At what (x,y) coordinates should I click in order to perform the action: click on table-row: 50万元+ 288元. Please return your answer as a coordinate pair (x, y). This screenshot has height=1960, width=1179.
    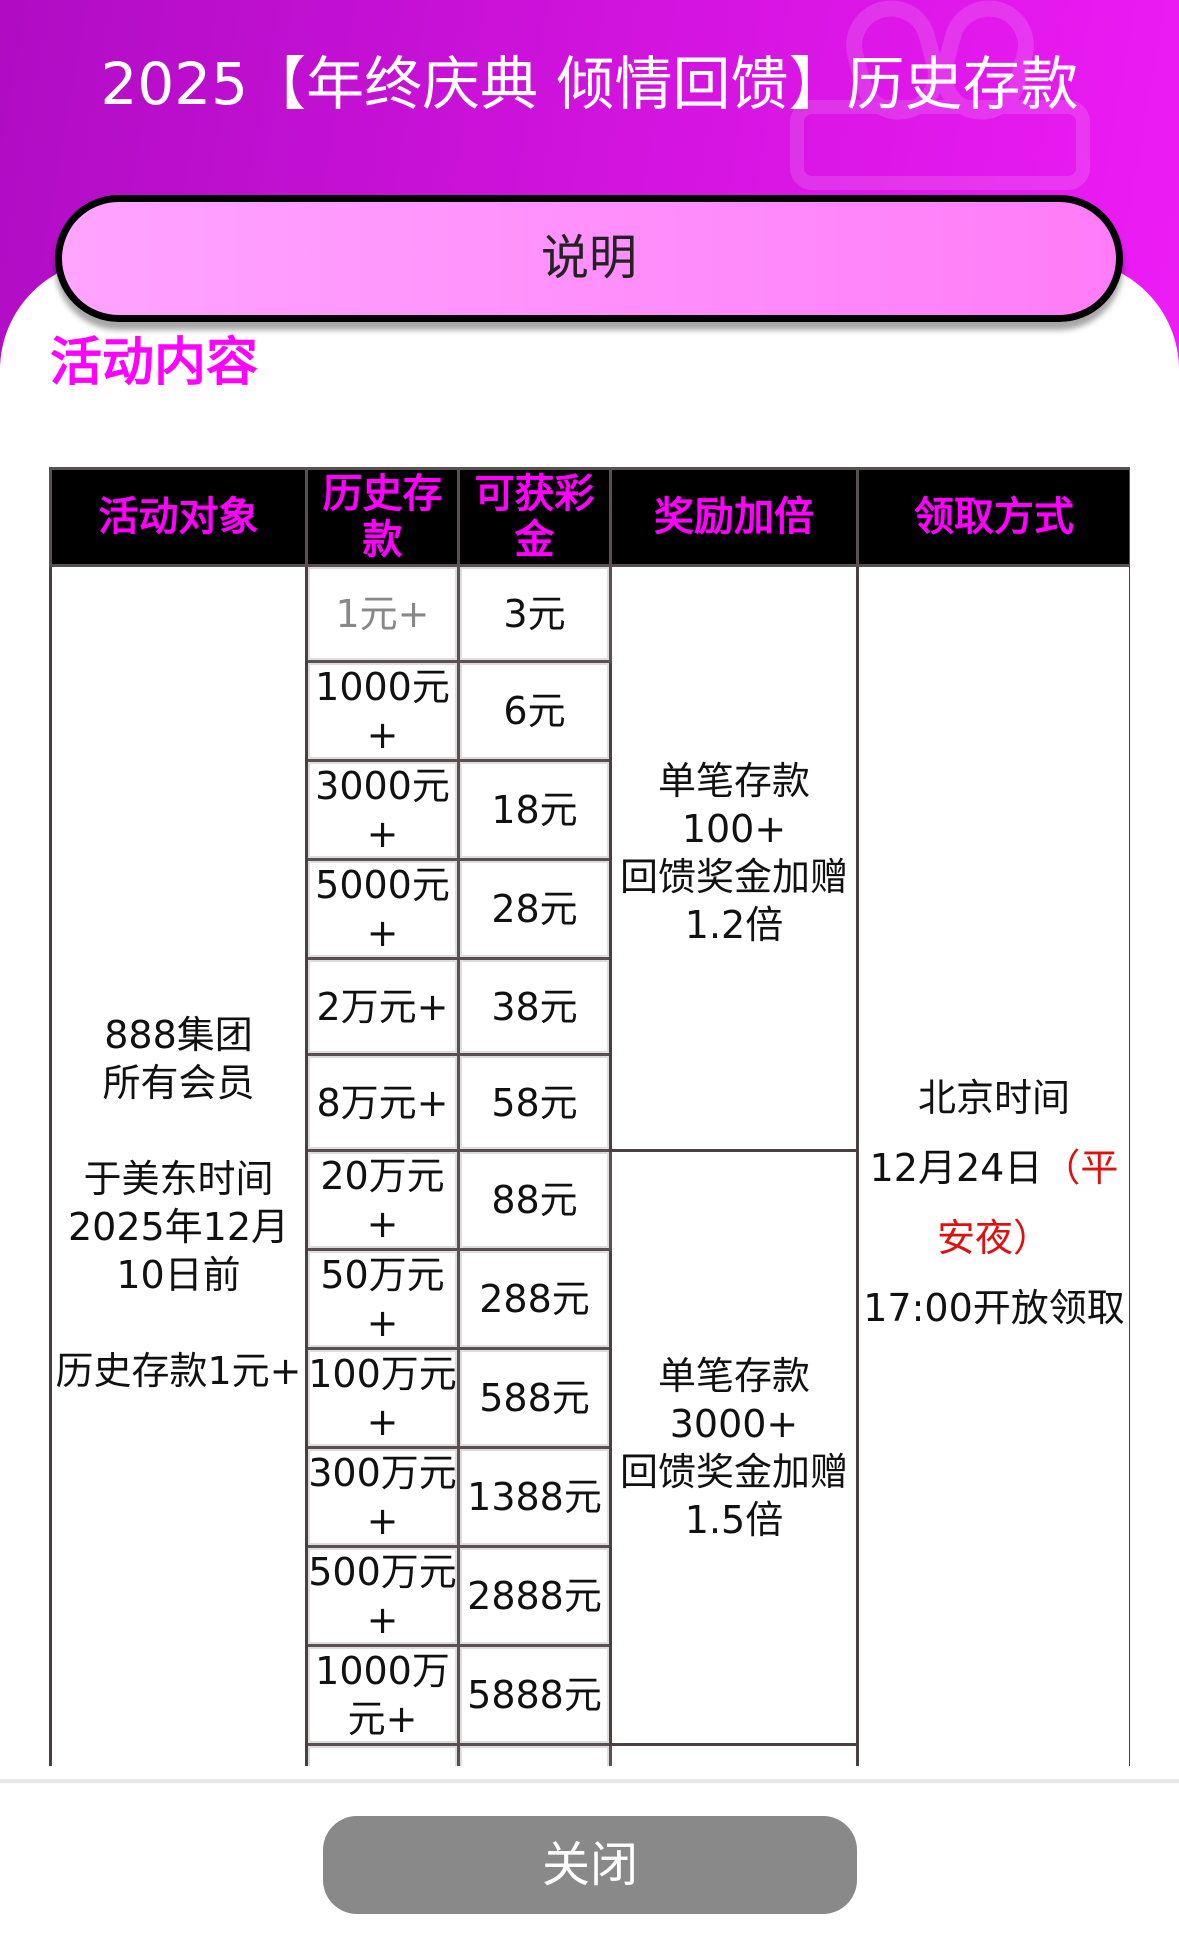
    Looking at the image, I should click on (591, 1299).